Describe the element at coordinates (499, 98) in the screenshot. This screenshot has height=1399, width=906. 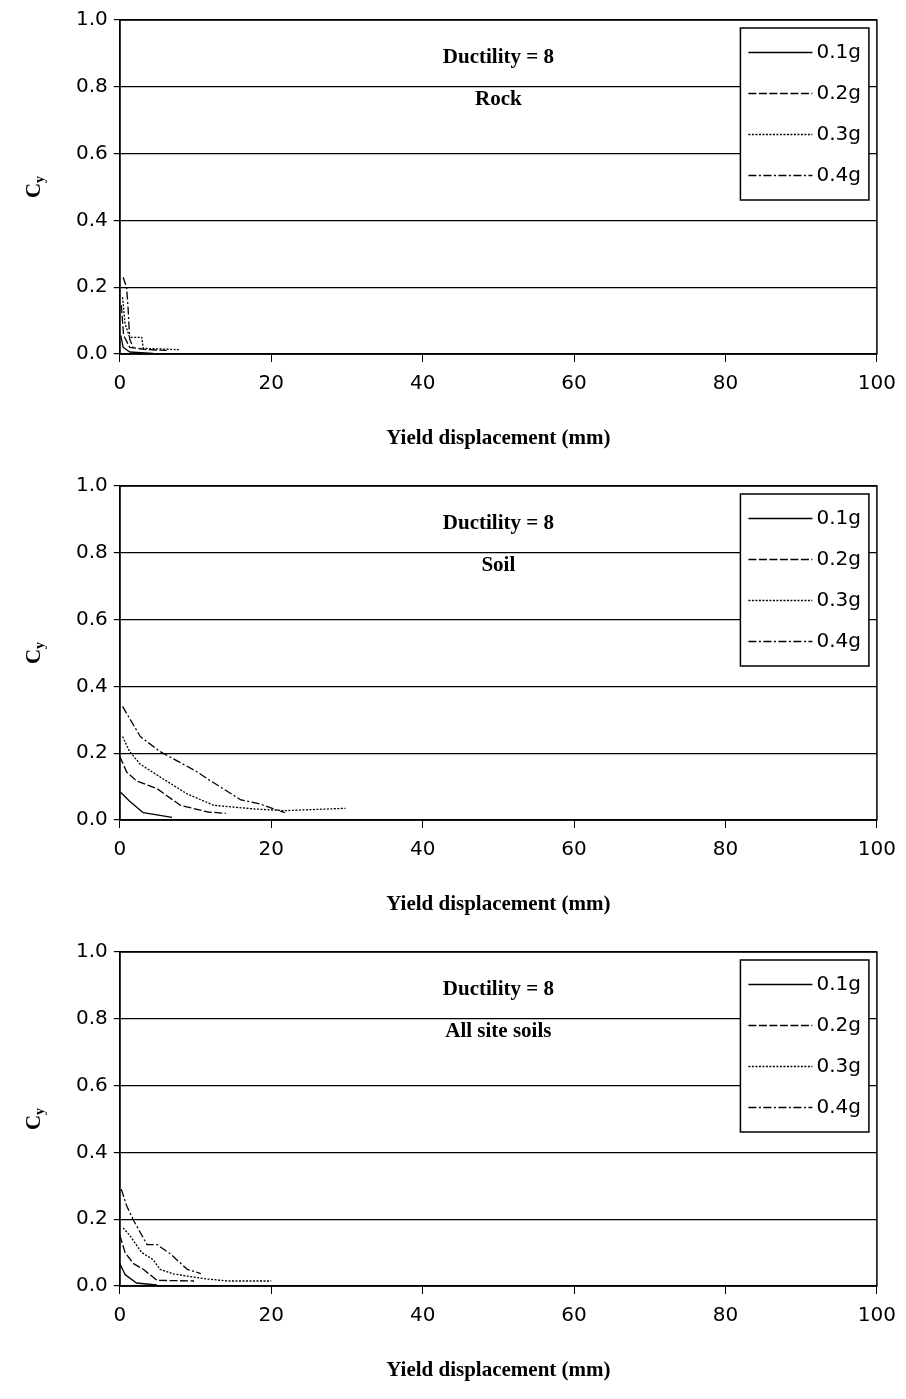
I see `annotation: Rock` at that location.